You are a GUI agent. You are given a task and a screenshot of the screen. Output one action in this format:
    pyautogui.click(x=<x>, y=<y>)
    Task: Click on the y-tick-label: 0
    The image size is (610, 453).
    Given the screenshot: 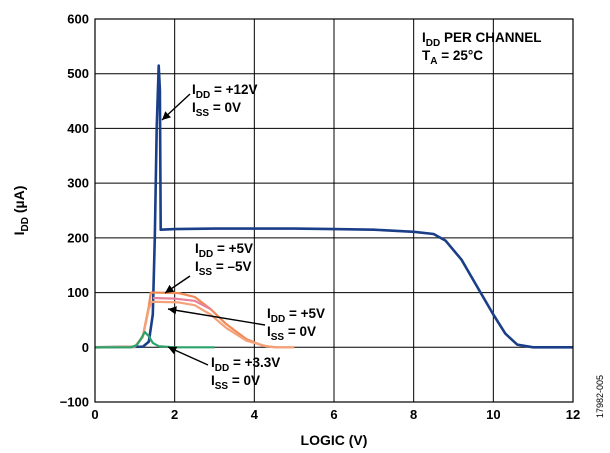 What is the action you would take?
    pyautogui.click(x=85, y=347)
    